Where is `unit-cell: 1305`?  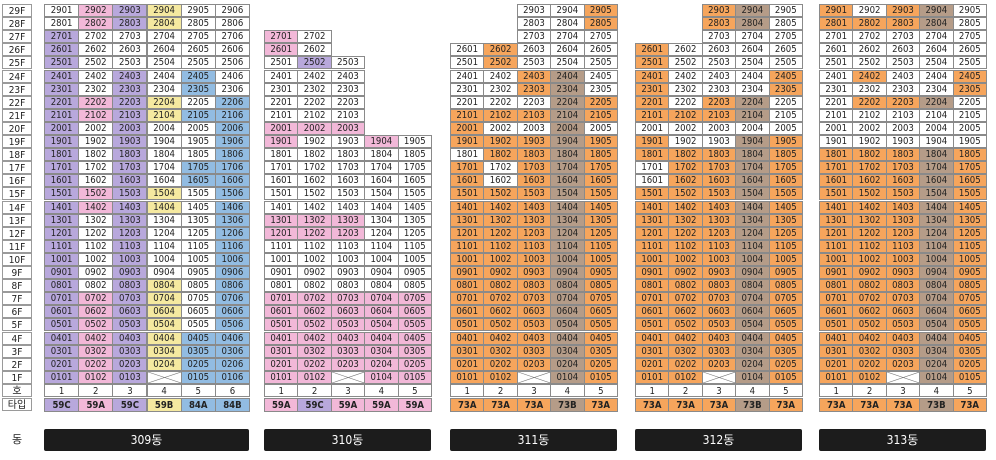
unit-cell: 1305 is located at coordinates (414, 220).